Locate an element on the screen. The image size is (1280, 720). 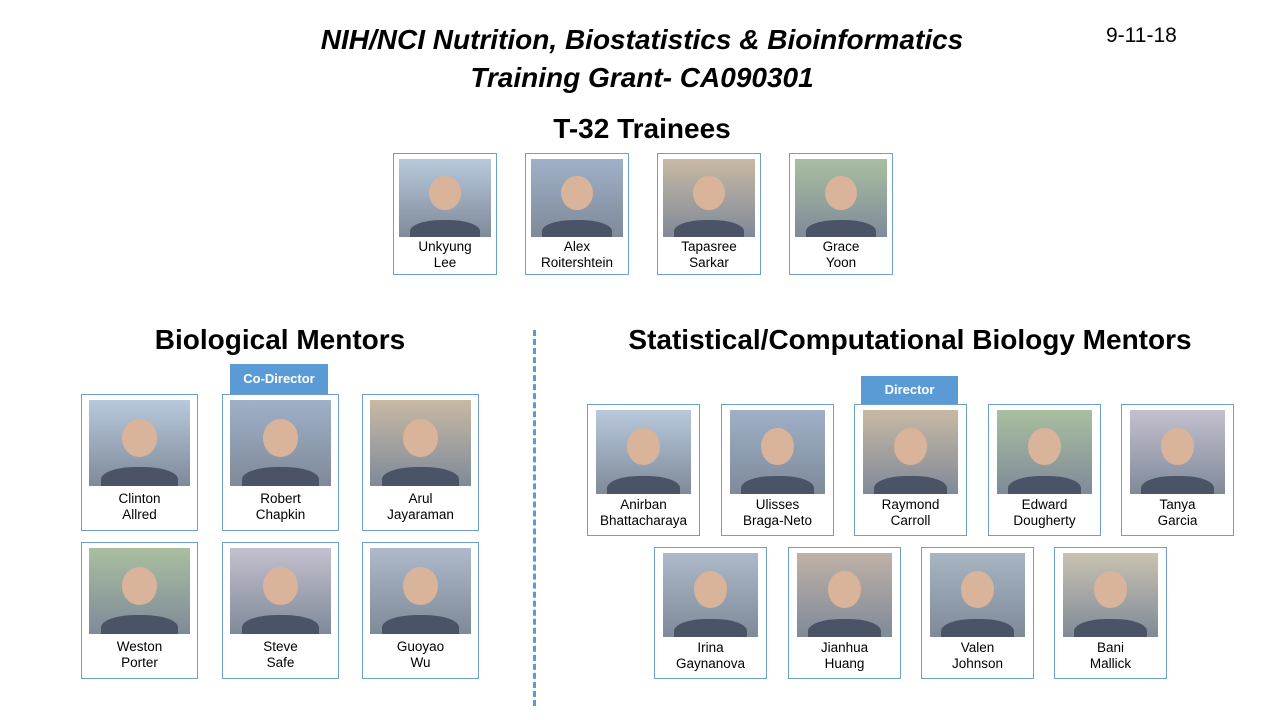
last-name: Lee is located at coordinates (445, 262).